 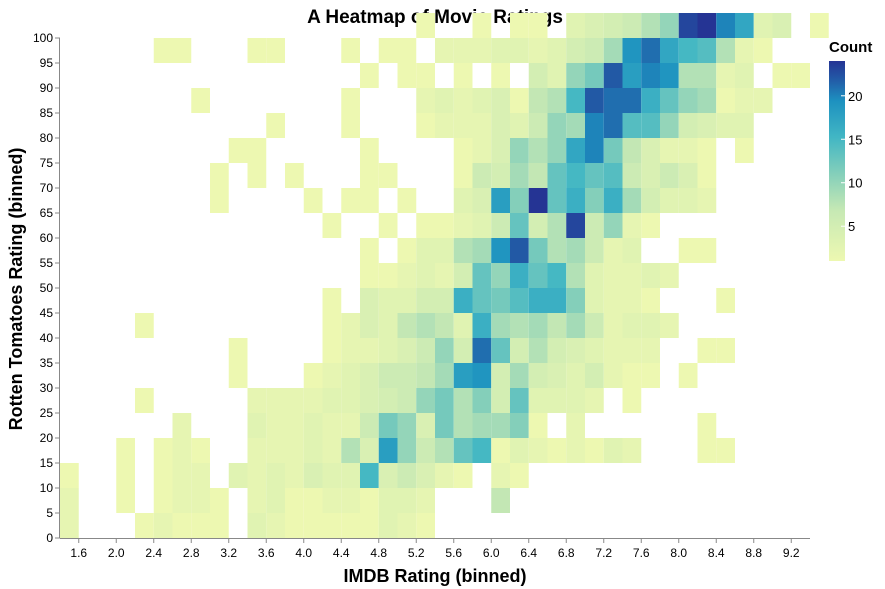 I want to click on legend-gradient-bar, so click(x=837, y=161).